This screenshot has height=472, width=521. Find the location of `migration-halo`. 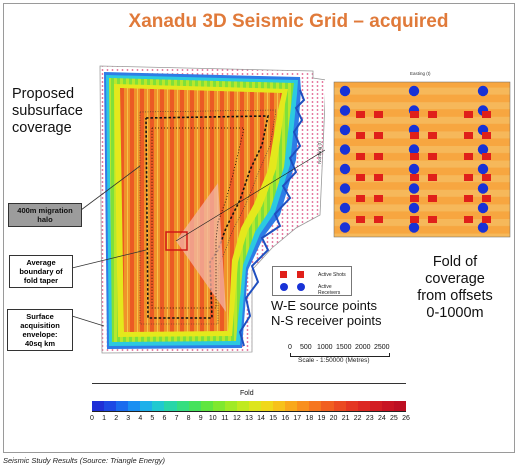

migration-halo is located at coordinates (208, 217).